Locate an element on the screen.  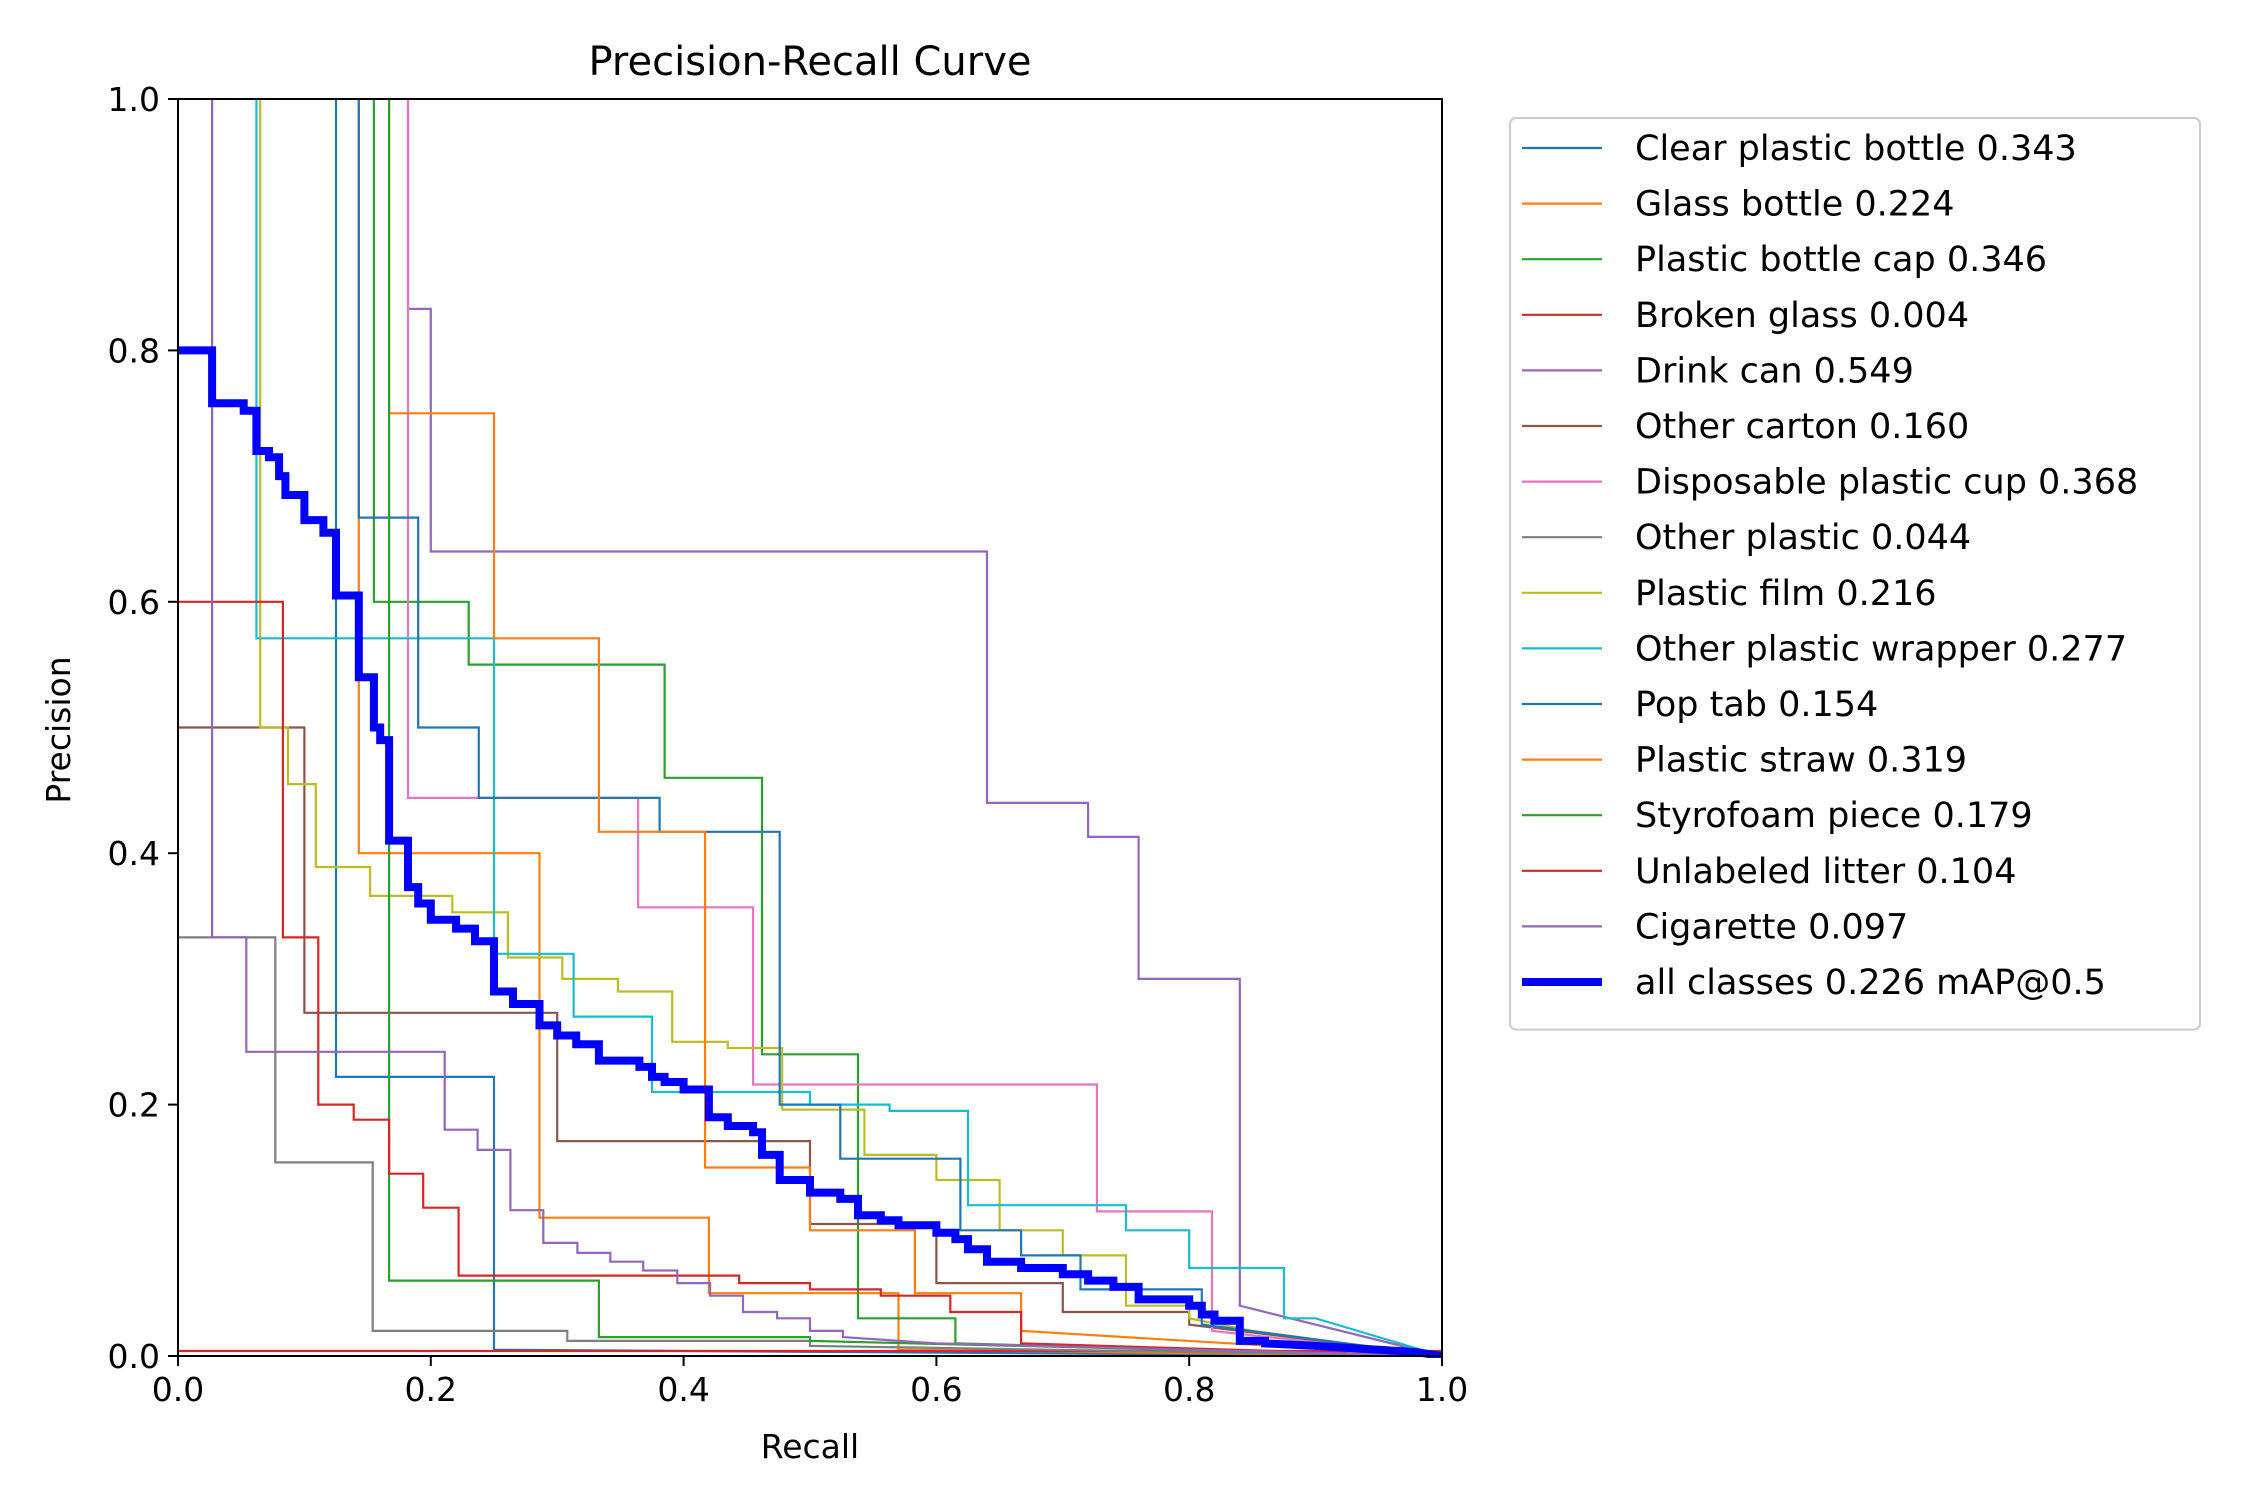
y-tick-label: 1.0 is located at coordinates (134, 99).